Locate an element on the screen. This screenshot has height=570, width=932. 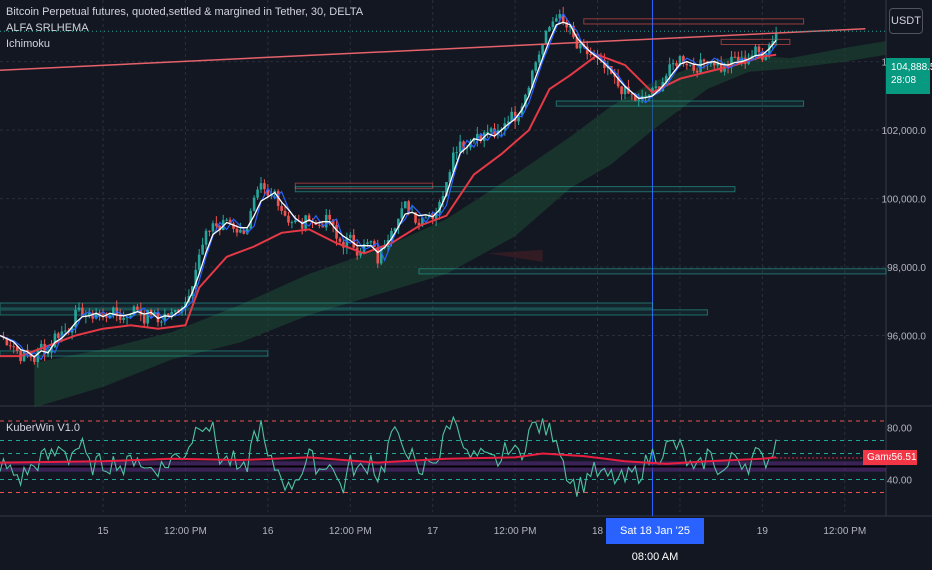
indicator-ichimoku-label: Ichimoku is located at coordinates (28, 44).